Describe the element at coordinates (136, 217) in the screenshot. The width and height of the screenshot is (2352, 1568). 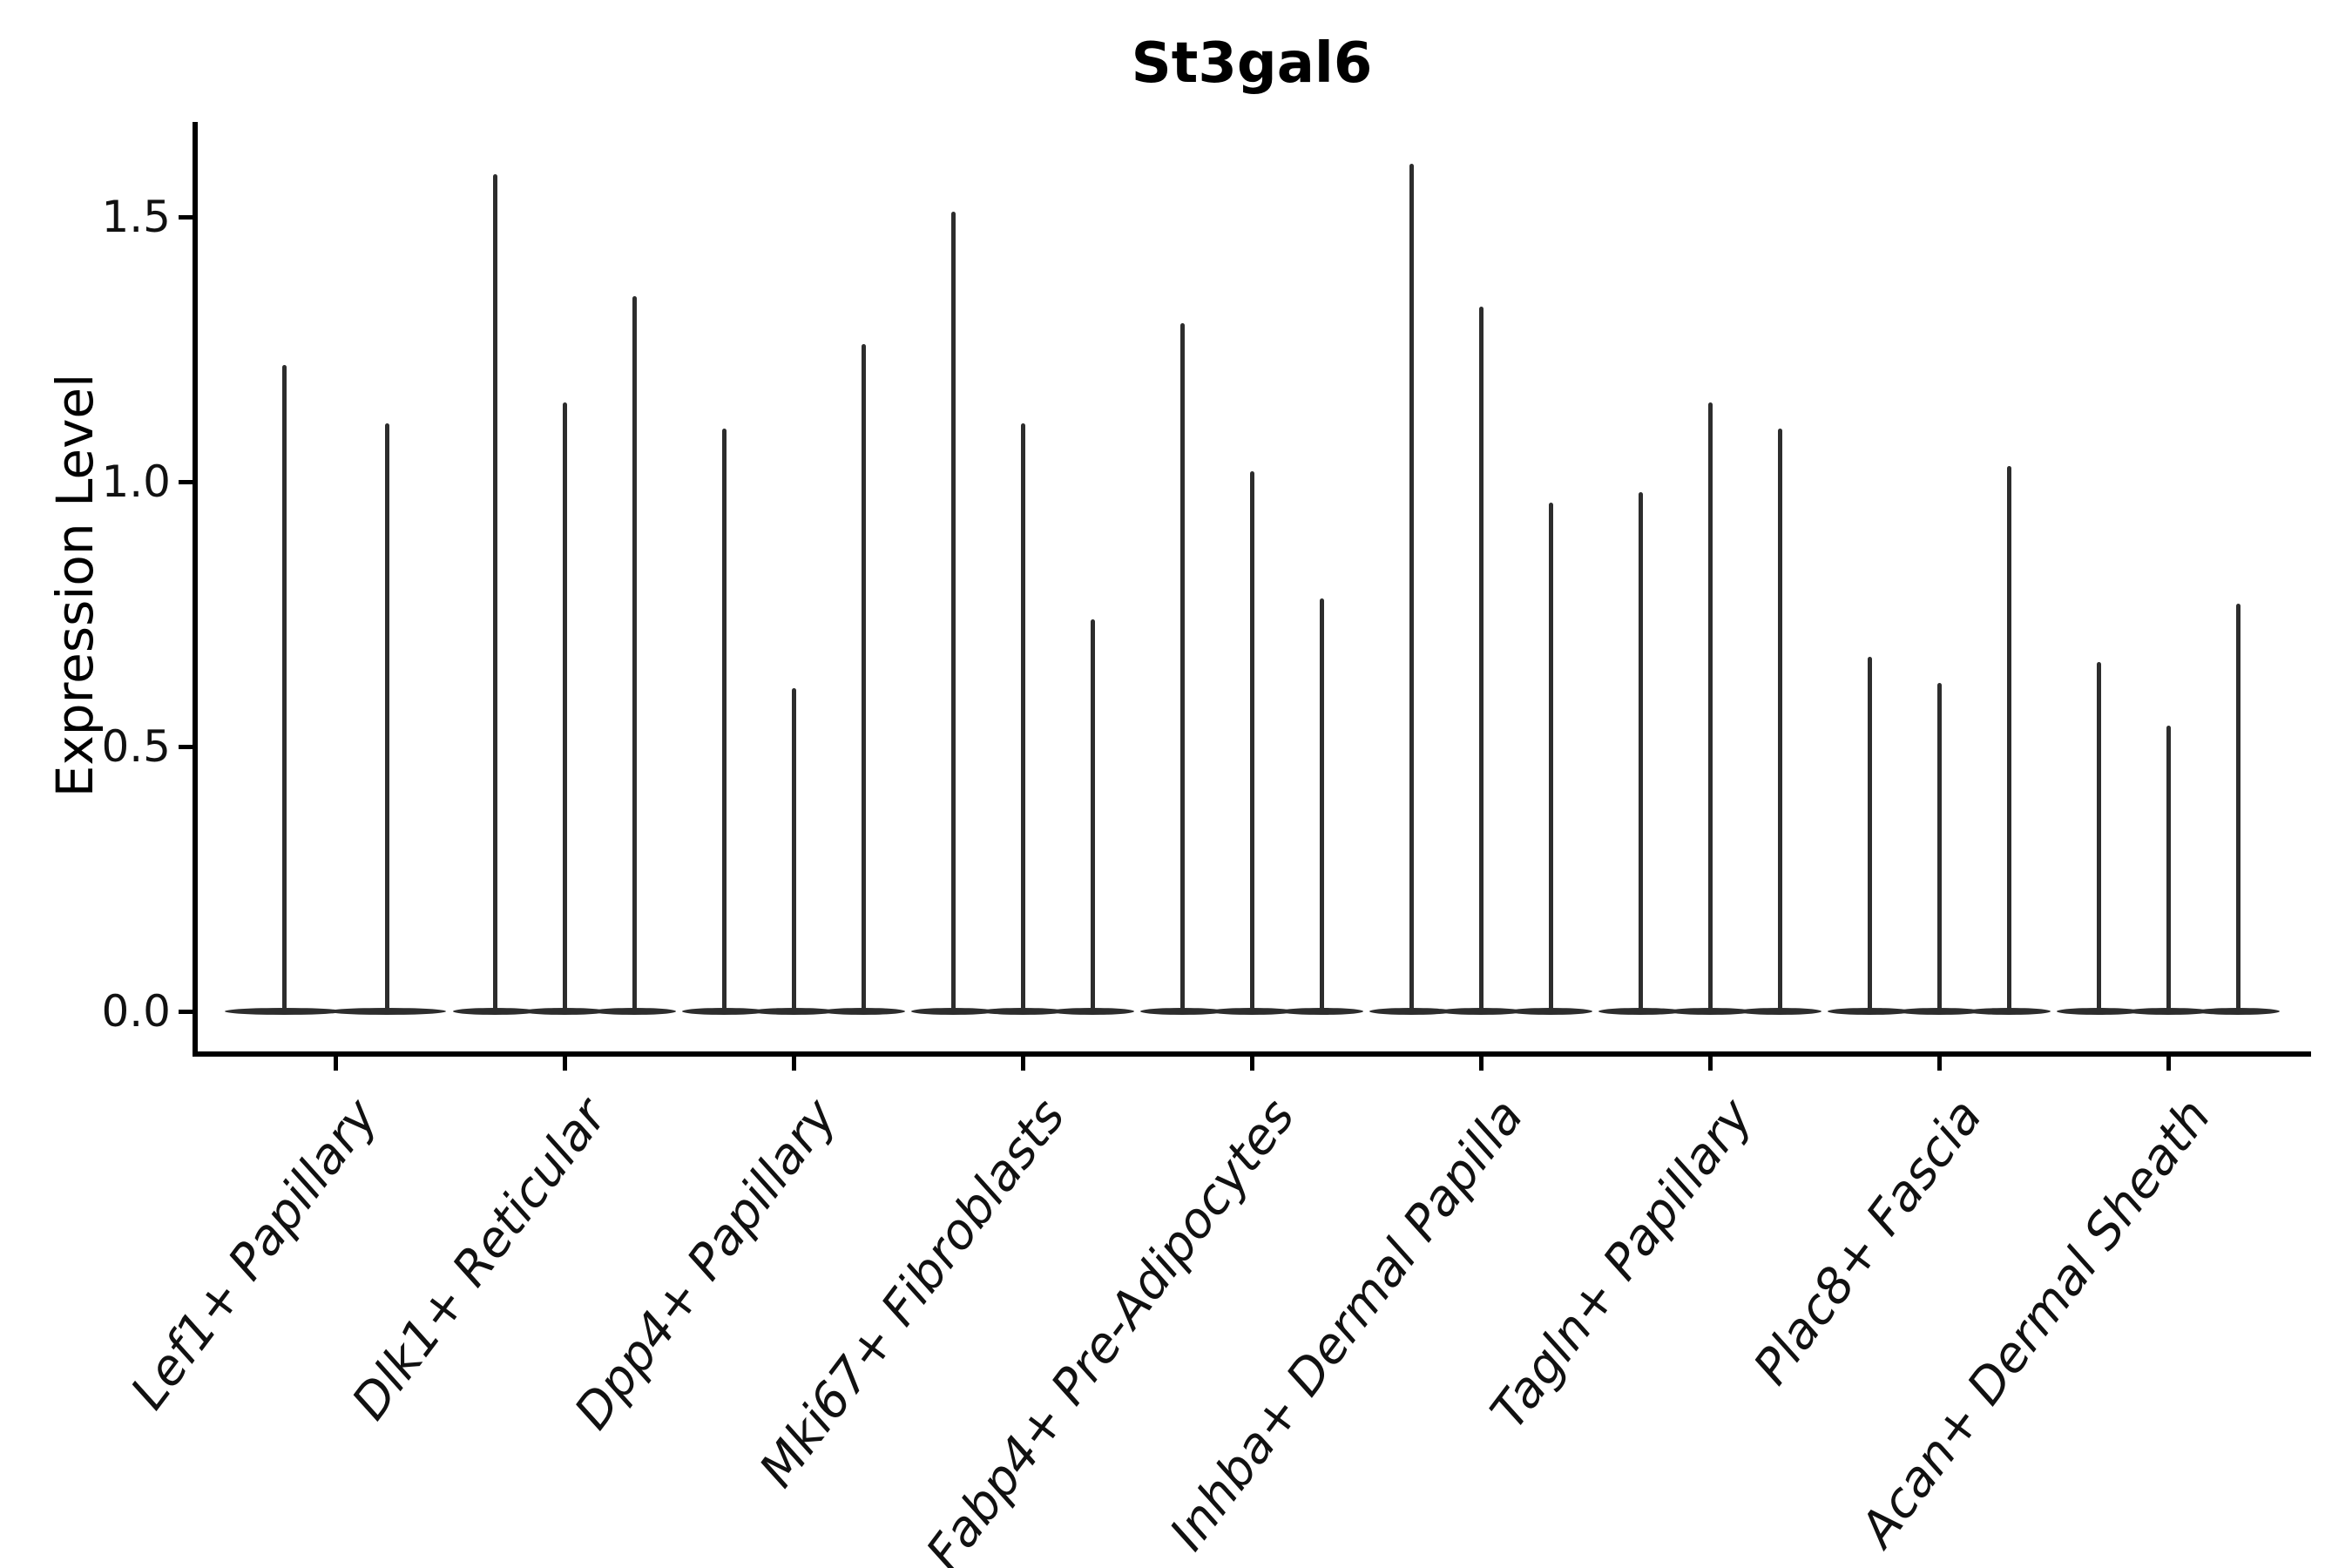
I see `y-tick-label: 1.5` at that location.